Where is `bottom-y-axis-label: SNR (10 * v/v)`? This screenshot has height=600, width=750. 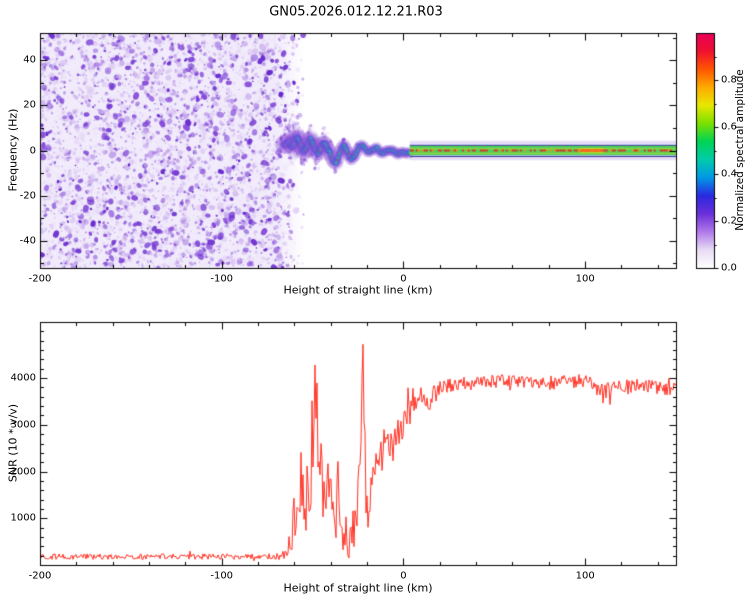 bottom-y-axis-label: SNR (10 * v/v) is located at coordinates (13, 443).